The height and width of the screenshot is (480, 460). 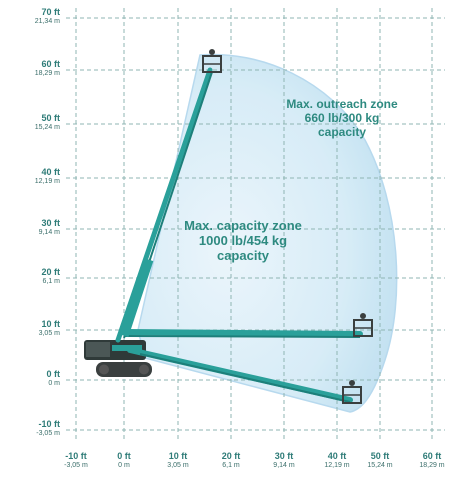 I want to click on x-tick-ft: 10 ft, so click(x=178, y=456).